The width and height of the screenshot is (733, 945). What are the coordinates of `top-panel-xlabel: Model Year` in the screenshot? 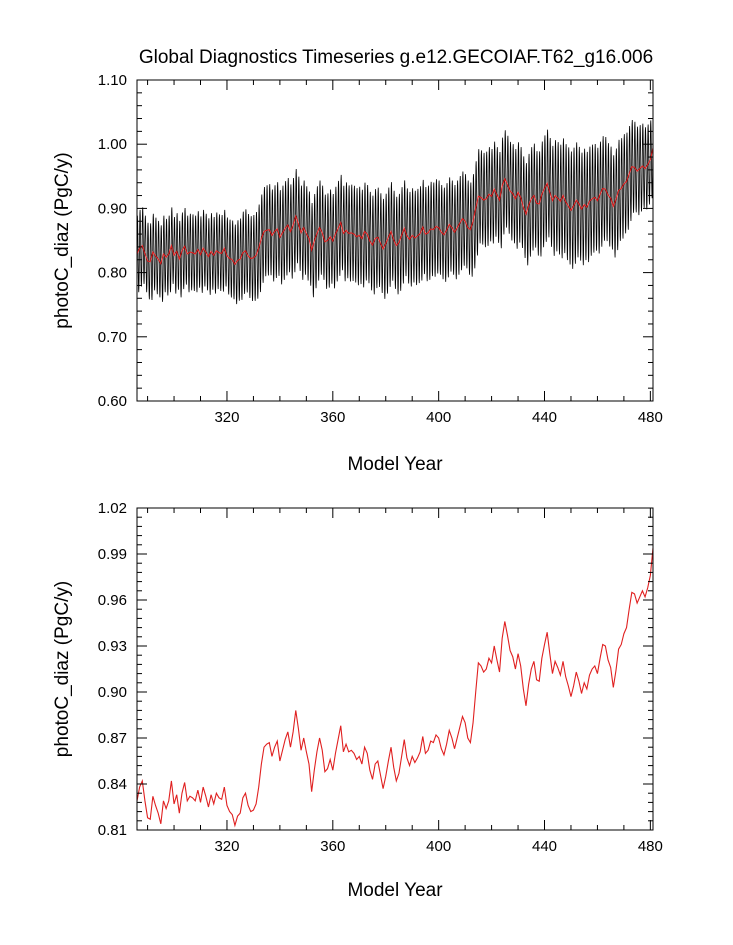 It's located at (395, 464).